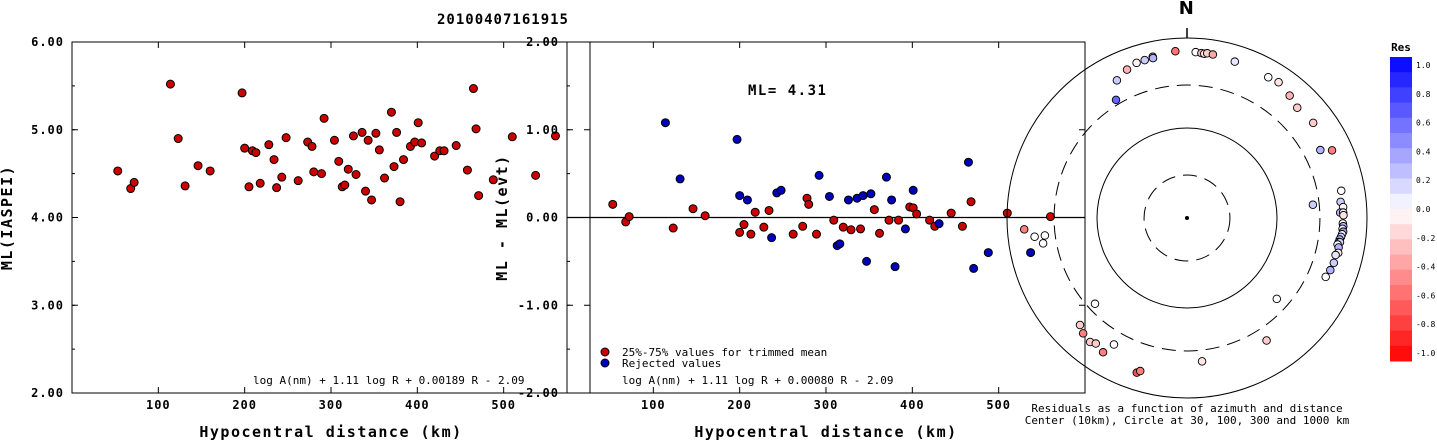 The height and width of the screenshot is (441, 1437). What do you see at coordinates (1425, 295) in the screenshot?
I see `colorbar-tick-label: -0.6` at bounding box center [1425, 295].